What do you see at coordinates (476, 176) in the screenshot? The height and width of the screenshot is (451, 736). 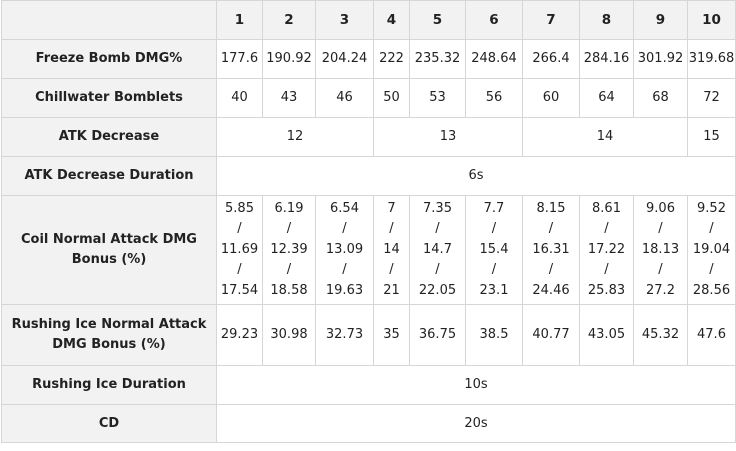 I see `value-cell: 6s` at bounding box center [476, 176].